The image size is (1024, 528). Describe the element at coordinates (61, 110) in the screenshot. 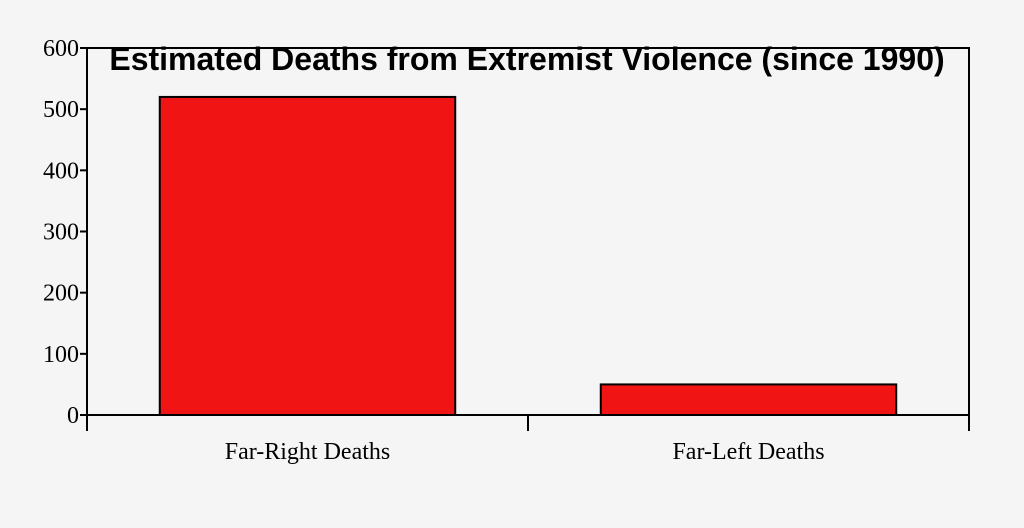

I see `y-tick-label: 500` at that location.